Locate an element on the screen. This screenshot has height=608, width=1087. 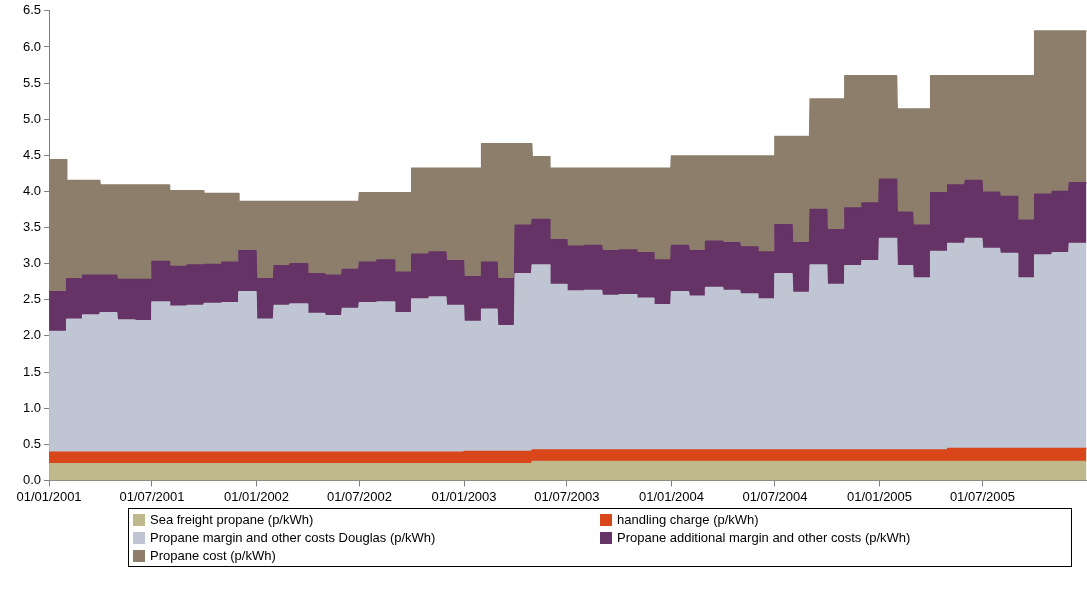
x-tick-label: 01/07/2005 is located at coordinates (982, 496).